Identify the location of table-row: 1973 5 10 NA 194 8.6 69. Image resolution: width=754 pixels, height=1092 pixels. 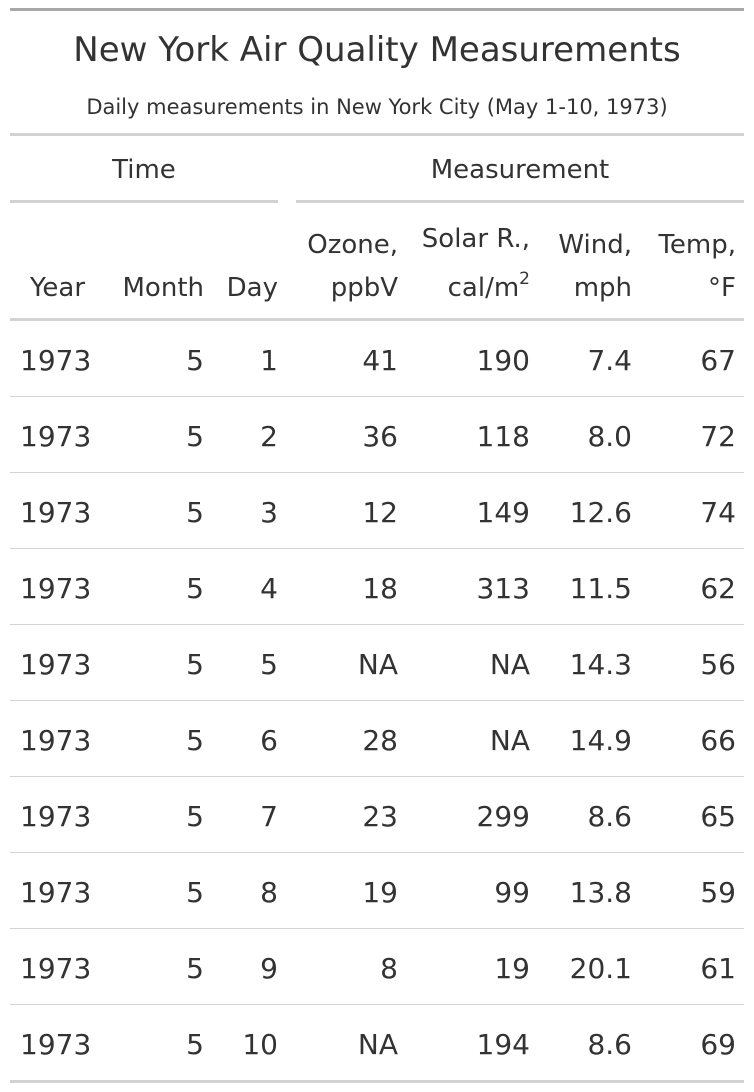
(377, 1043).